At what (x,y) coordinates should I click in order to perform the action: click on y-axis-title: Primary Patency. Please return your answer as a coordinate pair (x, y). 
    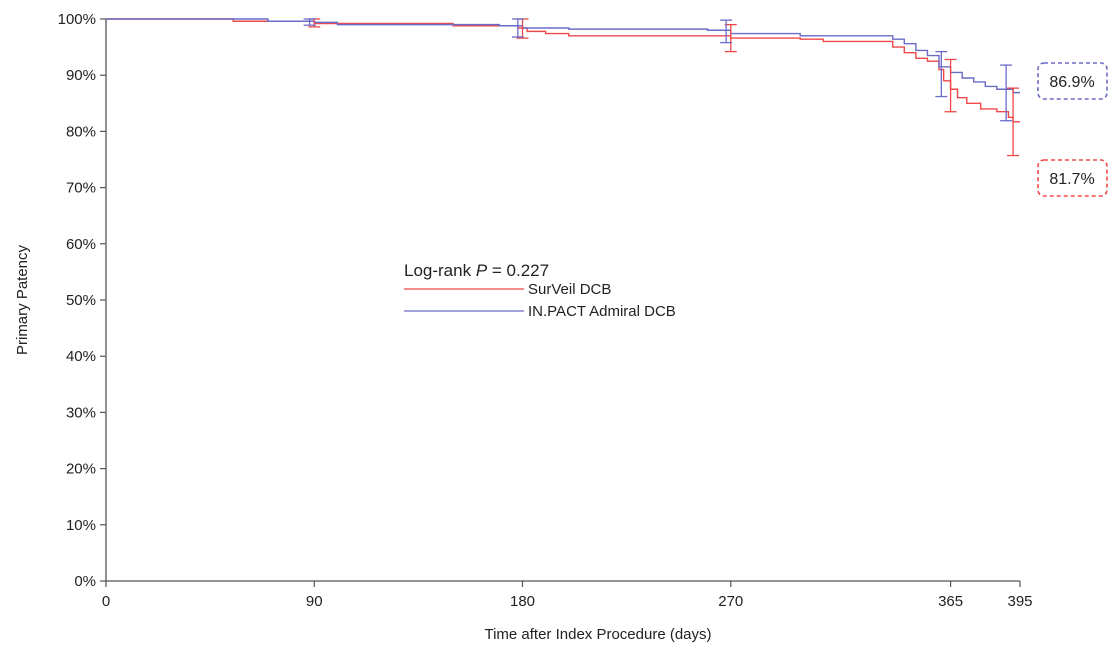
    Looking at the image, I should click on (22, 299).